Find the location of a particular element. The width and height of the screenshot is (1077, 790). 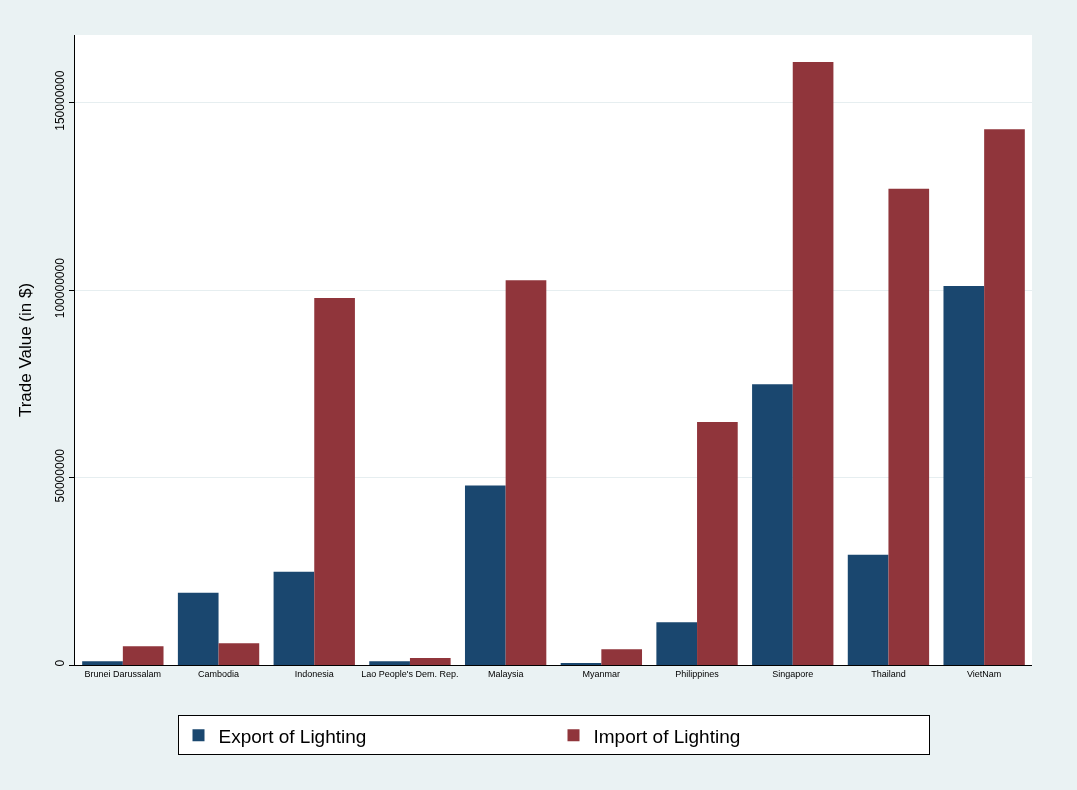

x-tick-label: Malaysia is located at coordinates (505, 673).